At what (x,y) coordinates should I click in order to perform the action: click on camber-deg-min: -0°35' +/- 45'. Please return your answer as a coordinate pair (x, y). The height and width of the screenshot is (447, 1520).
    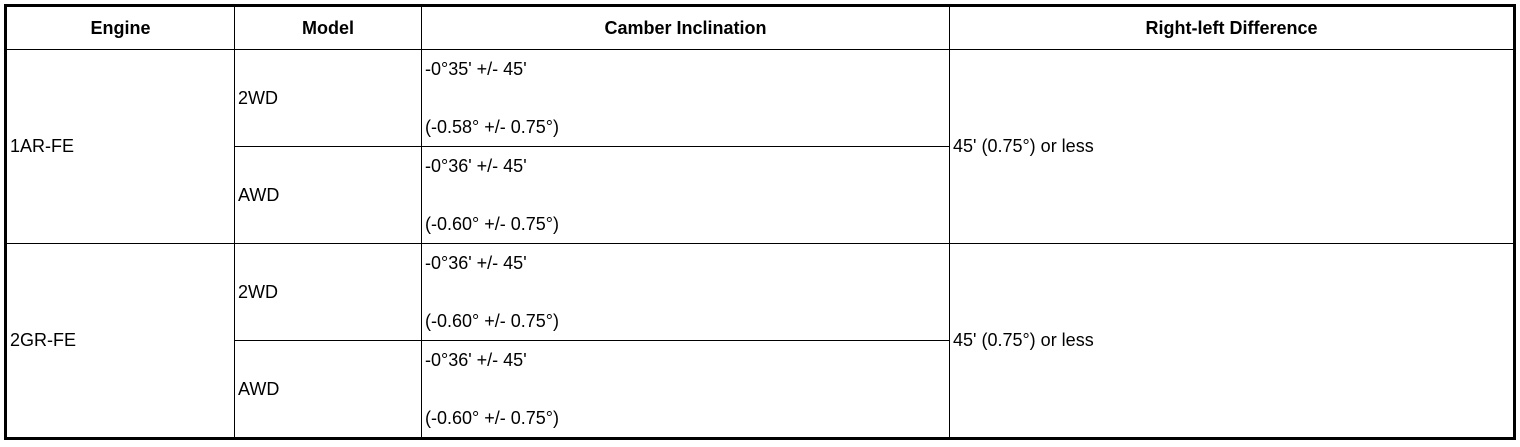
    Looking at the image, I should click on (476, 69).